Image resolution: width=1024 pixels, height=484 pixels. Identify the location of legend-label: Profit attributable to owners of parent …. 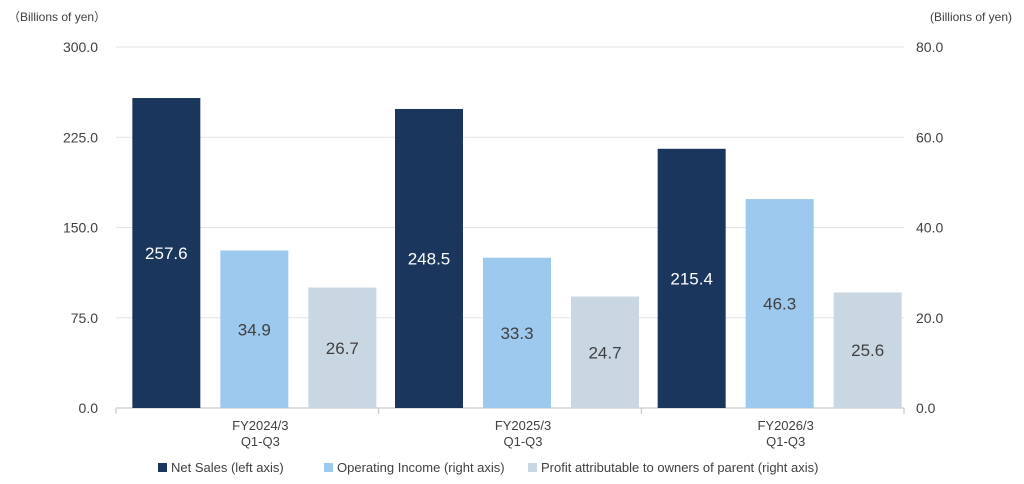
(679, 467).